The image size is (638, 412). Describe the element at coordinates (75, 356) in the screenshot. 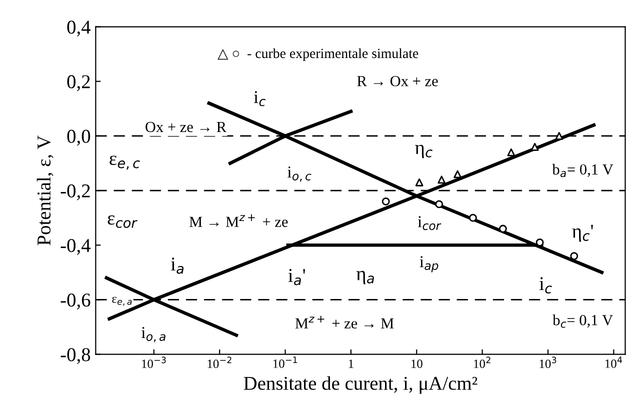

I see `y-tick-label: -0,8` at that location.